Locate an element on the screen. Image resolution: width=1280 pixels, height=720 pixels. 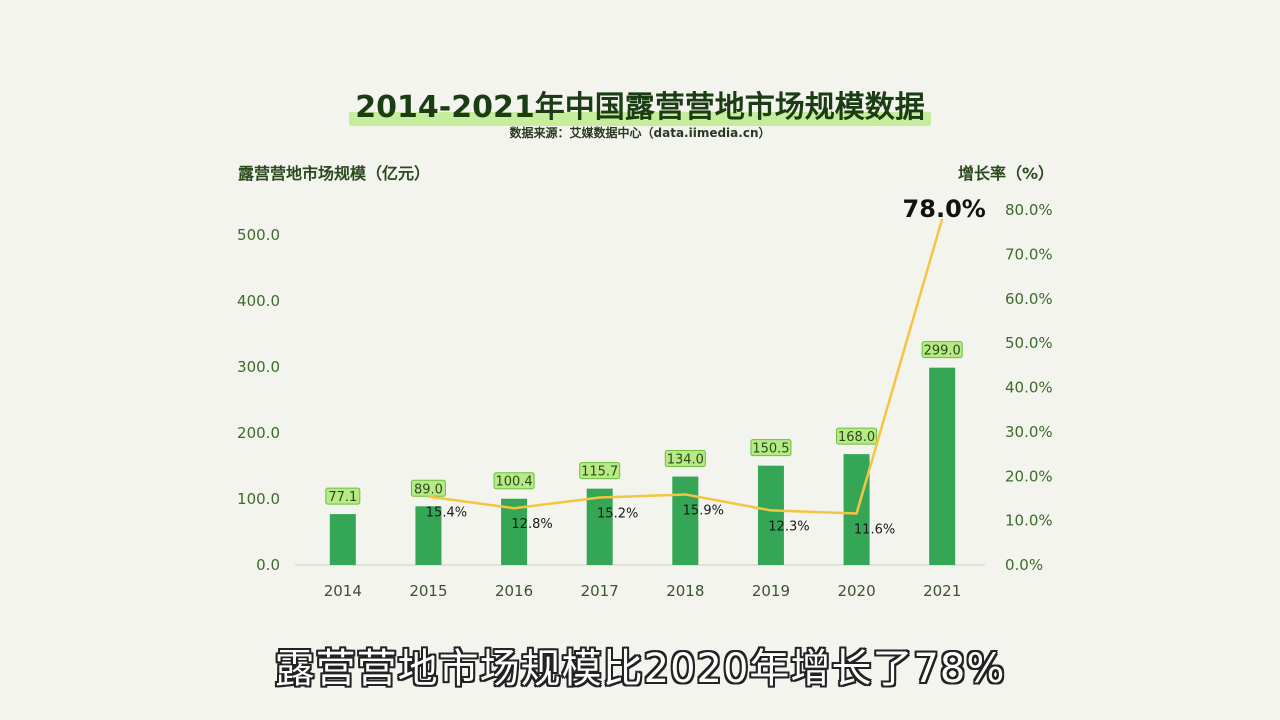
bar-value-label: 89.0 is located at coordinates (428, 489).